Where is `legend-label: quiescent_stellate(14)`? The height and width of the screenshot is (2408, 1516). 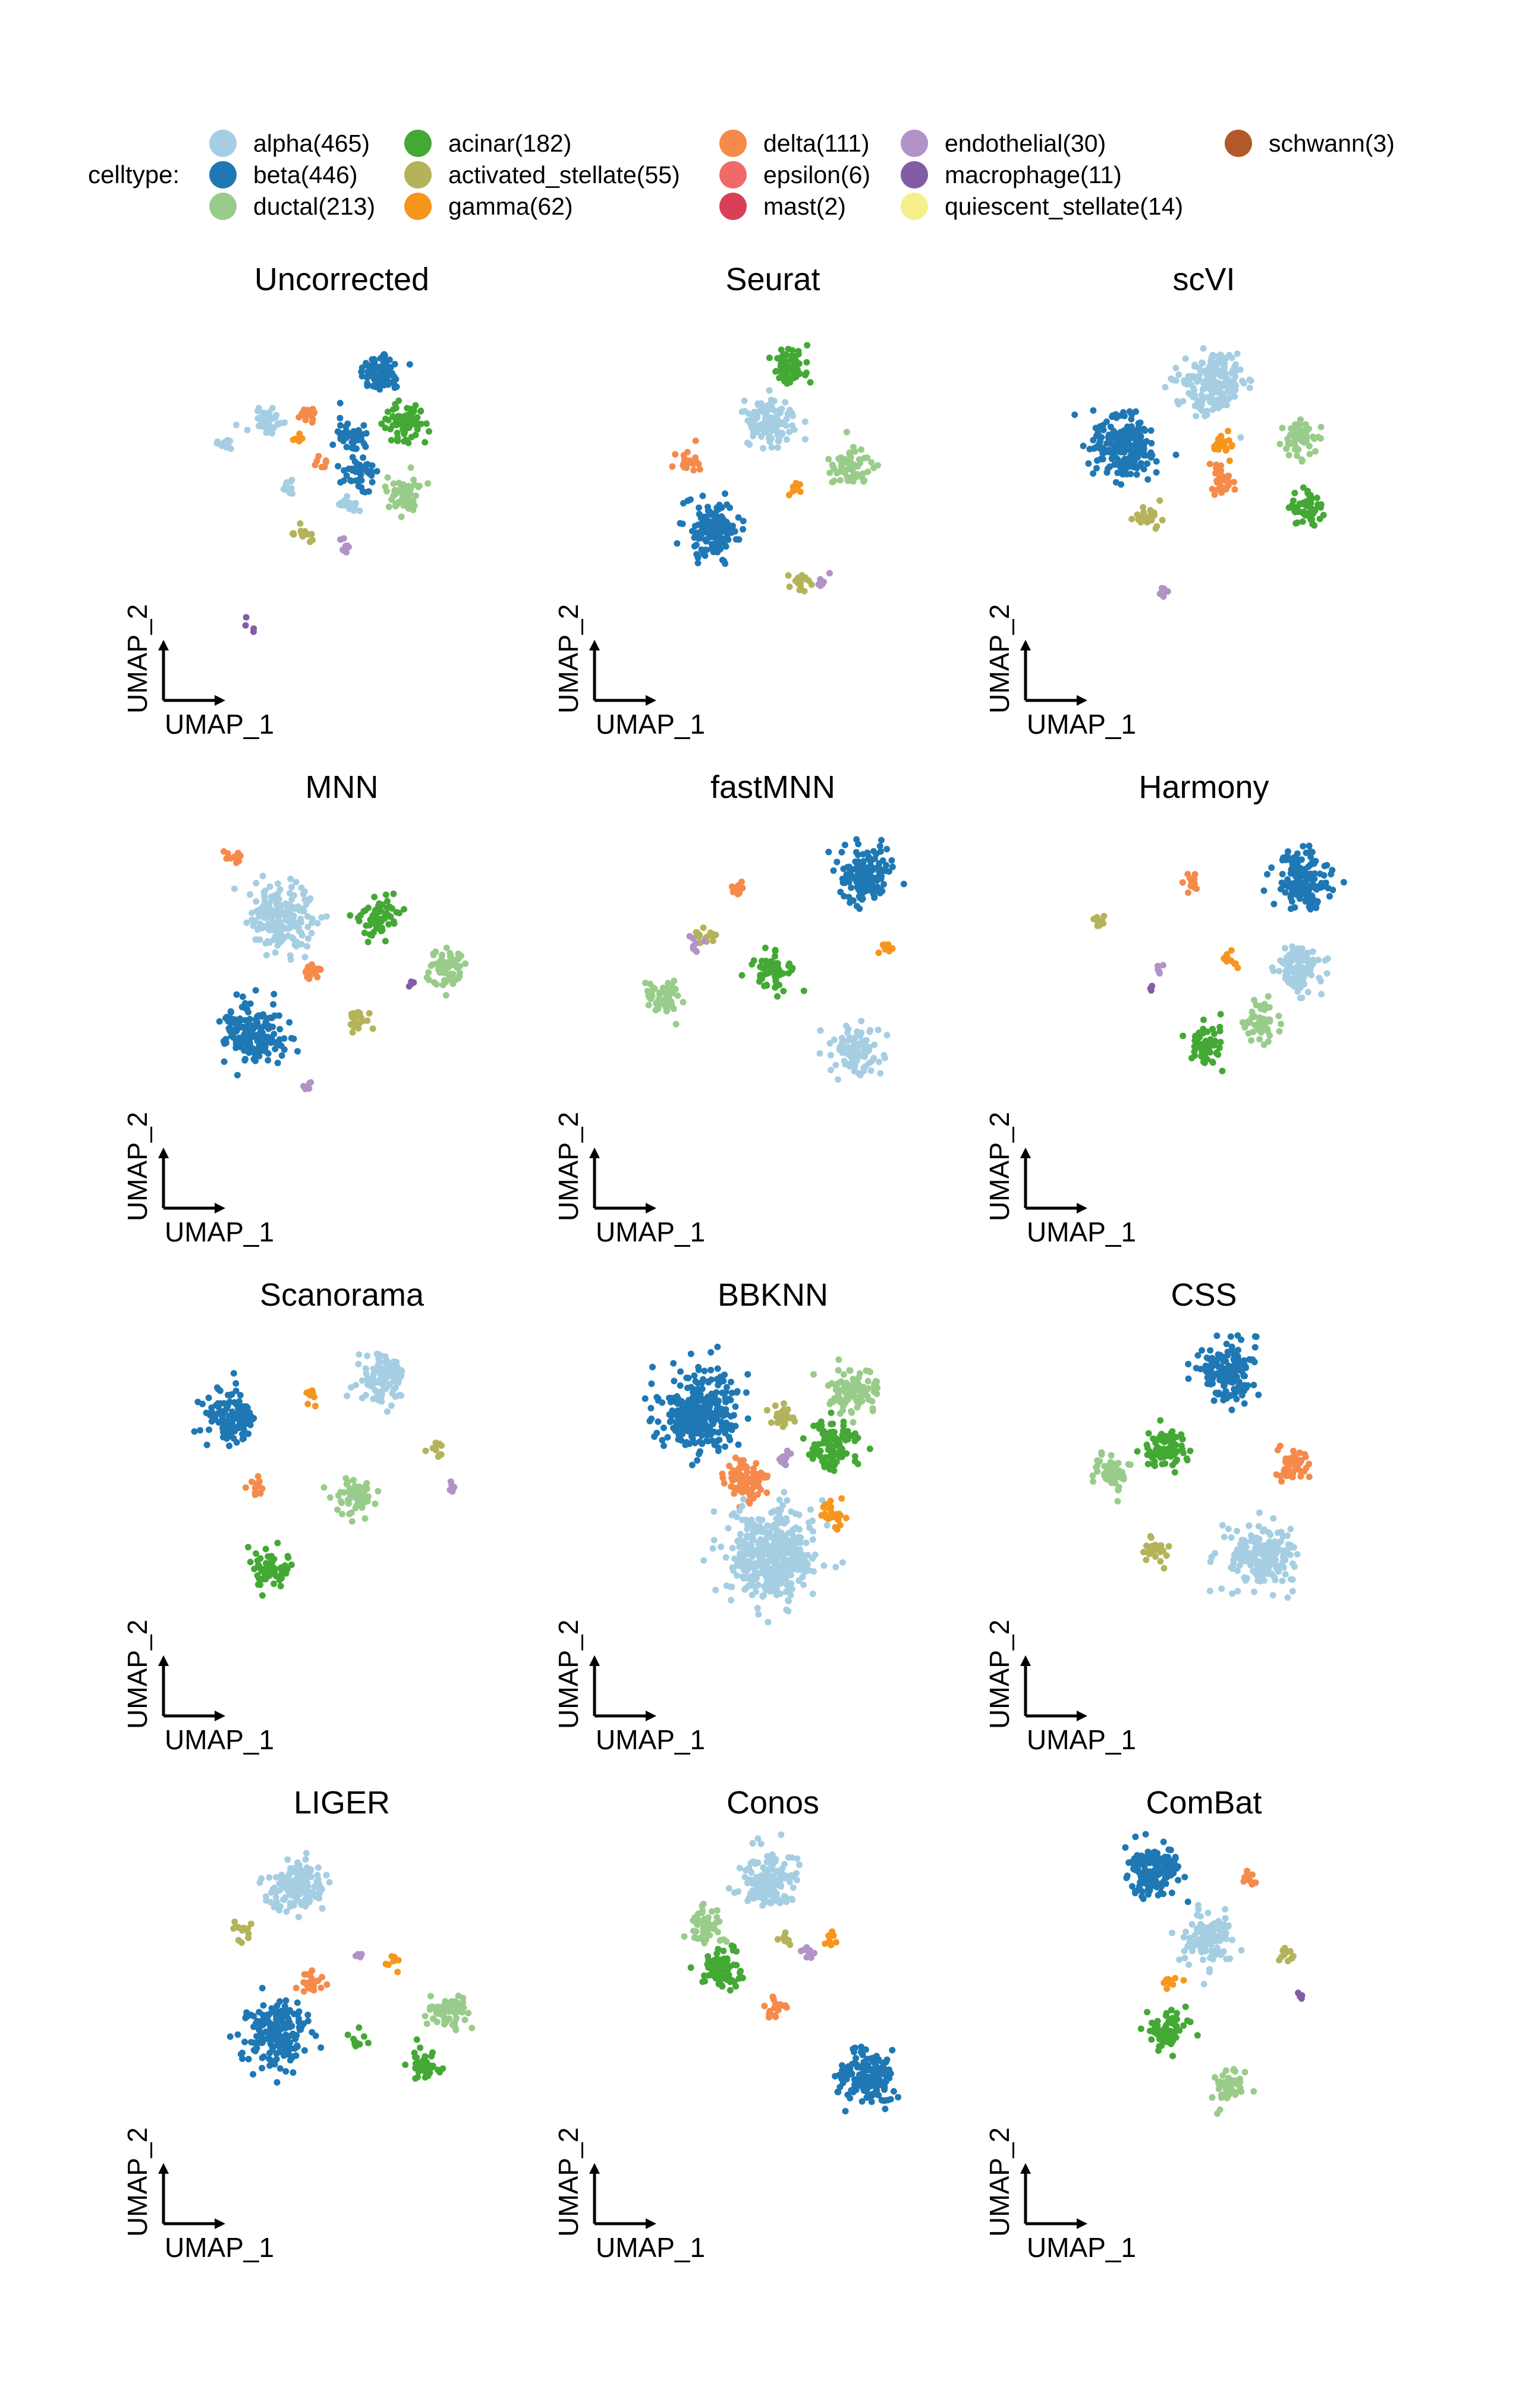 legend-label: quiescent_stellate(14) is located at coordinates (1064, 206).